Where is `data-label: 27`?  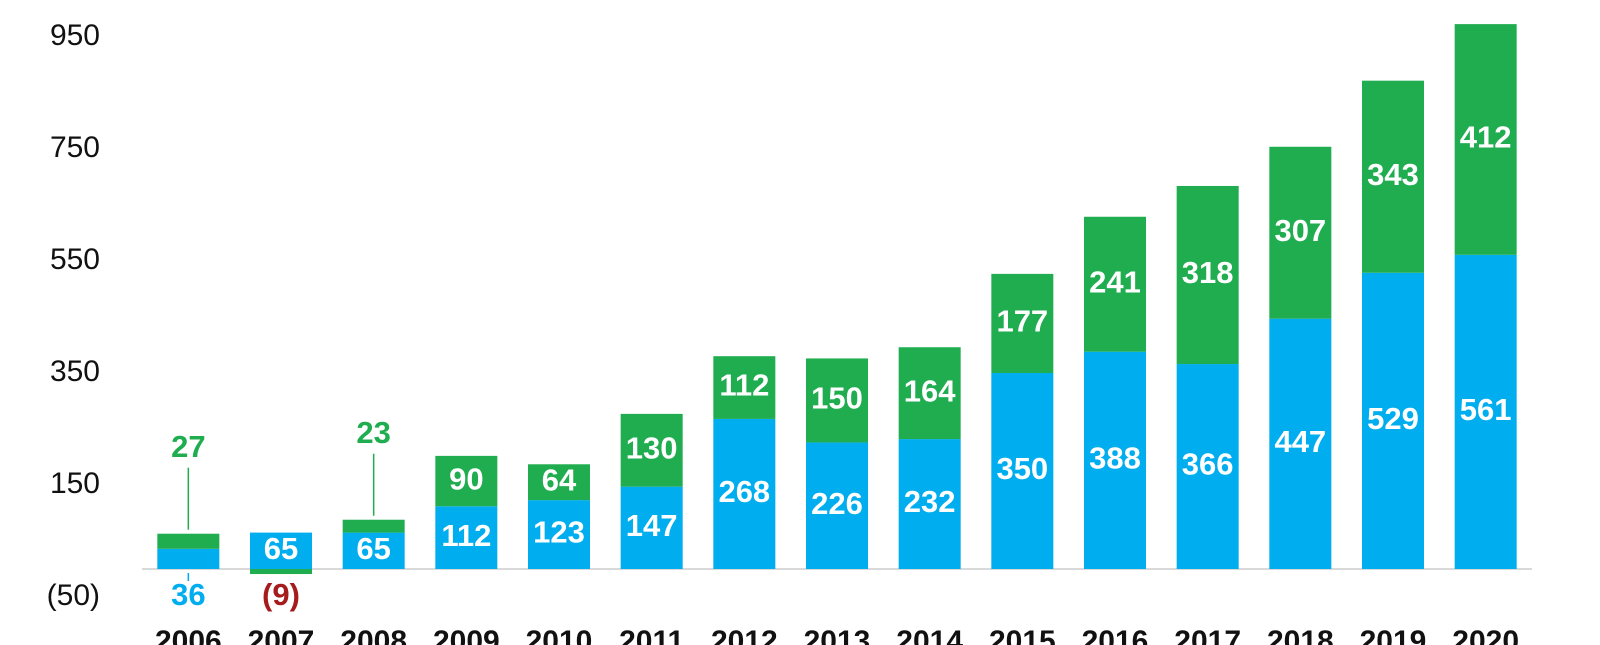
data-label: 27 is located at coordinates (188, 446).